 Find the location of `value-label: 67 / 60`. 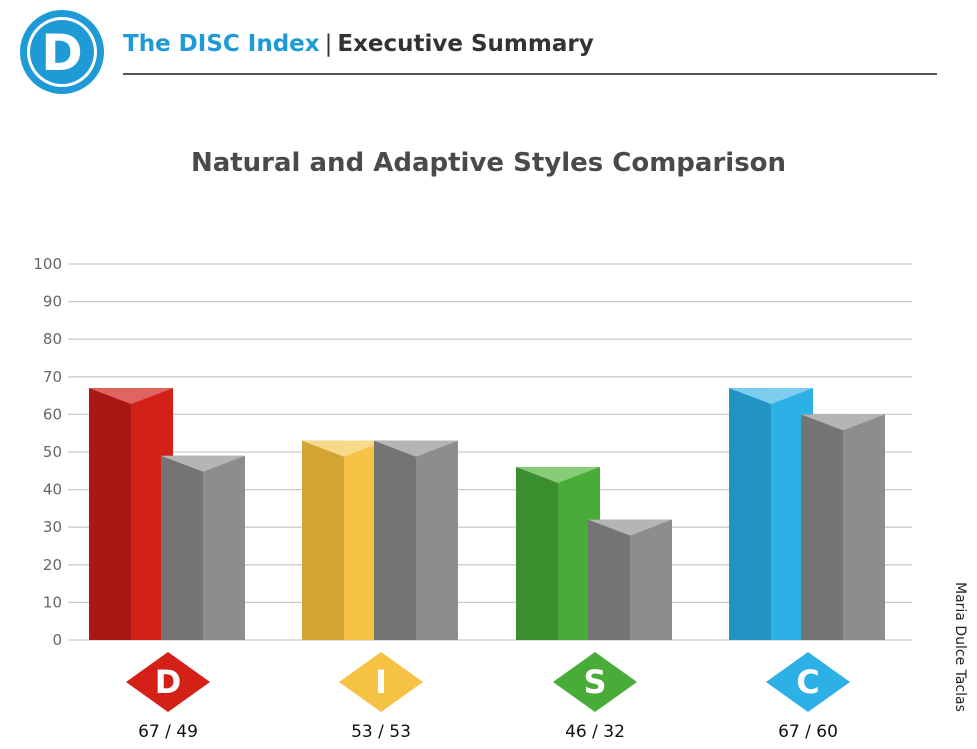

value-label: 67 / 60 is located at coordinates (808, 732).